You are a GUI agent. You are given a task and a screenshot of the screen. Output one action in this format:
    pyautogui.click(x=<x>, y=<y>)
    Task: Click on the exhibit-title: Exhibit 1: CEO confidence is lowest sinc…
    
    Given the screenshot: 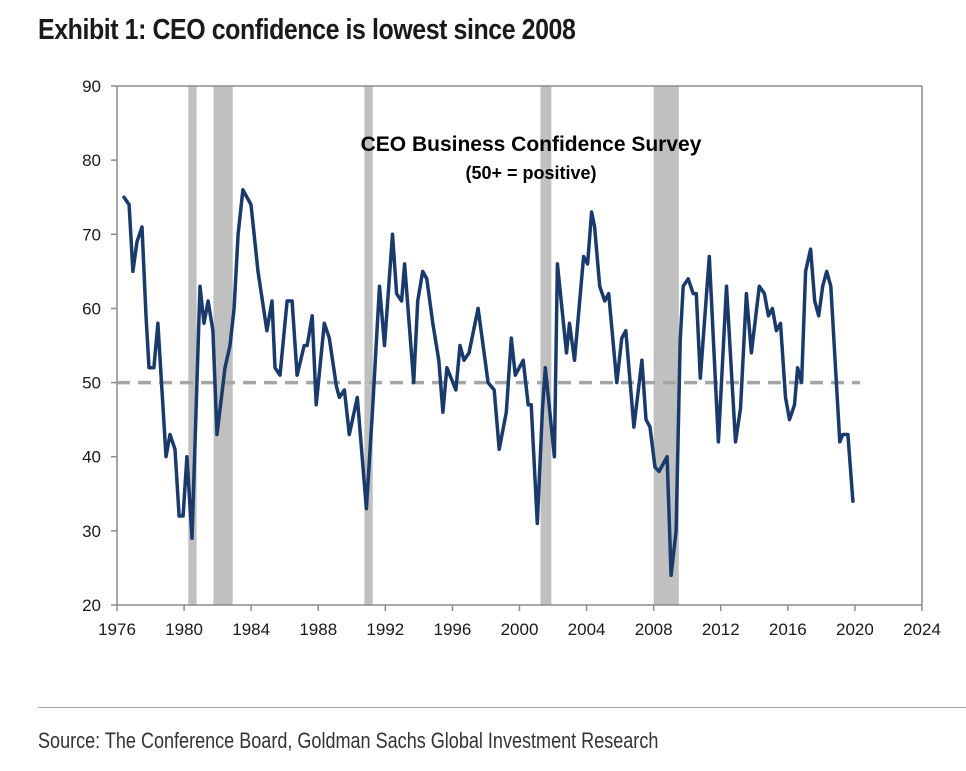 What is the action you would take?
    pyautogui.click(x=307, y=30)
    